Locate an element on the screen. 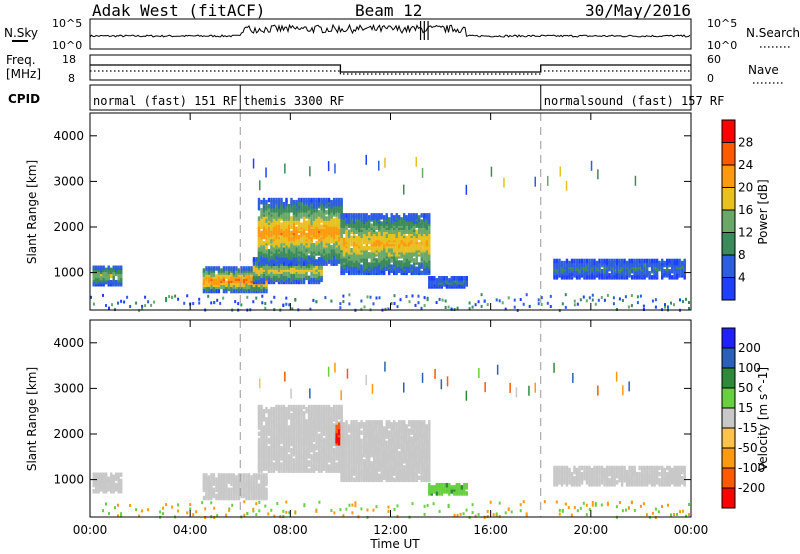 Image resolution: width=800 pixels, height=554 pixels. noise-trace is located at coordinates (390, 30).